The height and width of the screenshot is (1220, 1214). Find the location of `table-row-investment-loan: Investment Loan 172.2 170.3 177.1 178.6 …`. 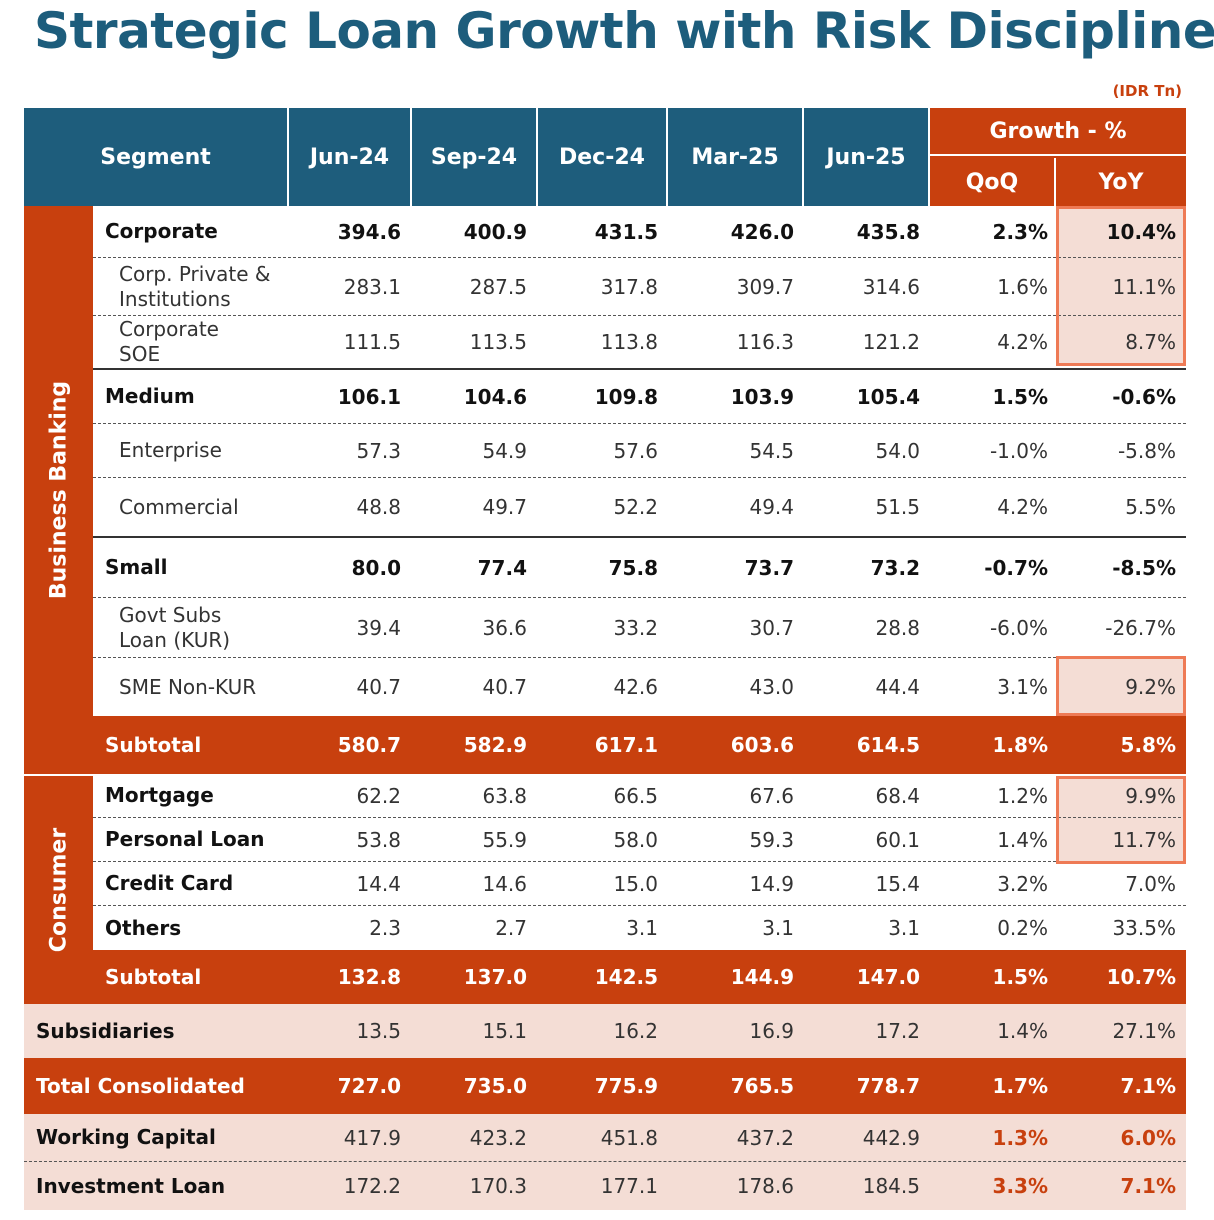

table-row-investment-loan: Investment Loan 172.2 170.3 177.1 178.6 … is located at coordinates (605, 1186).